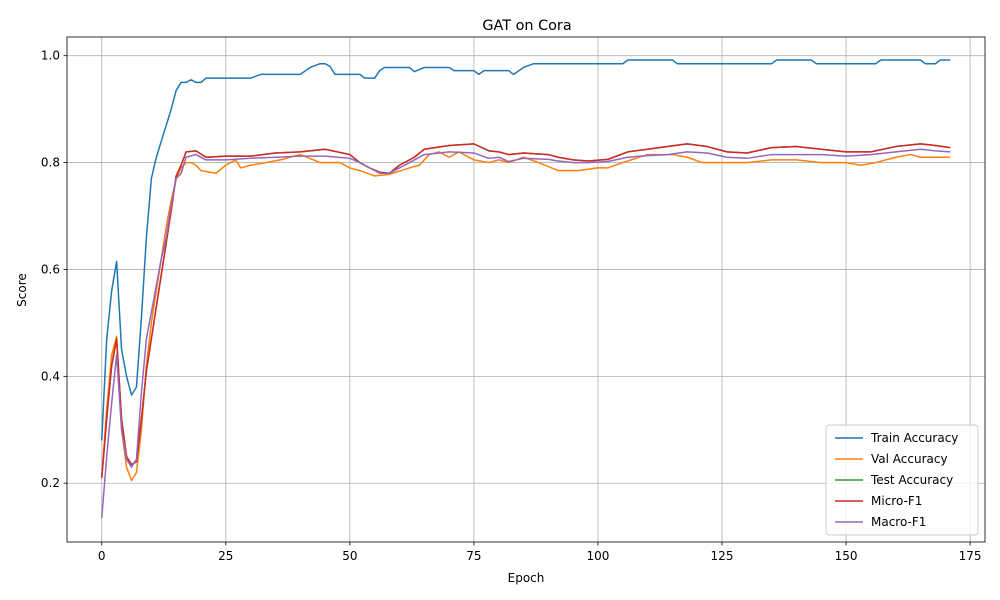 The image size is (1000, 600). I want to click on chart-title: GAT on Cora, so click(526, 26).